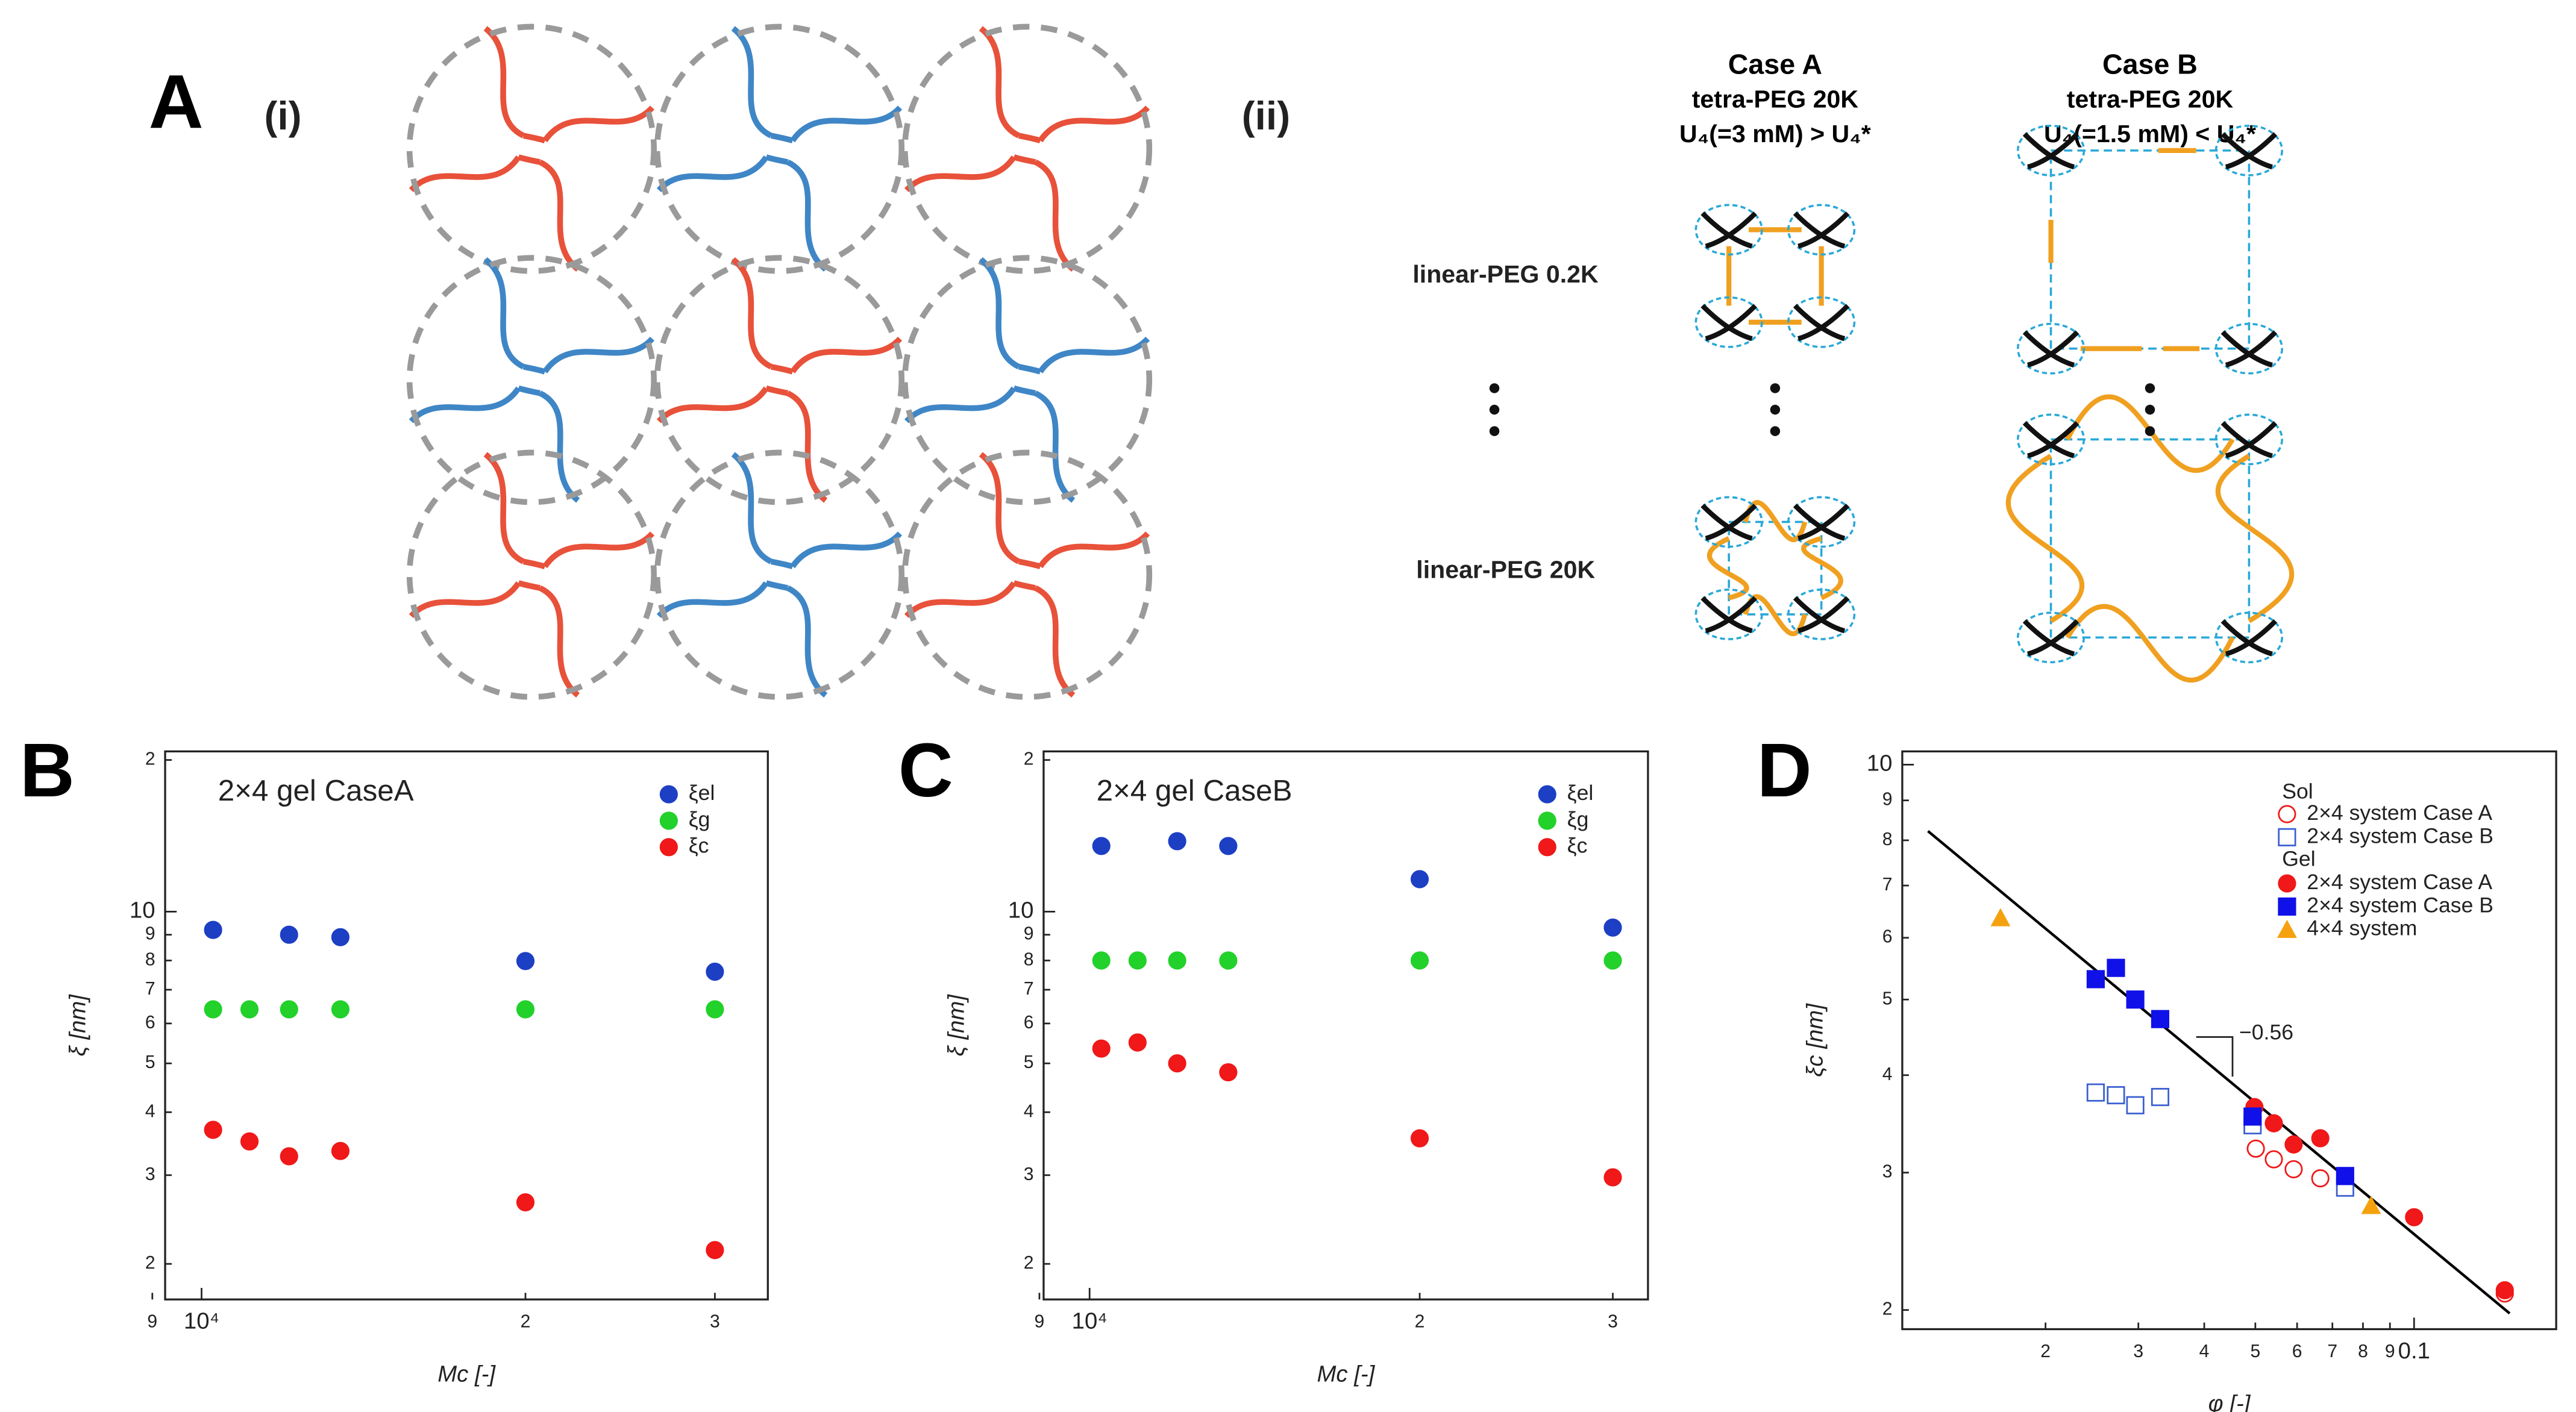 The width and height of the screenshot is (2576, 1412). I want to click on legend-label: ξc, so click(699, 846).